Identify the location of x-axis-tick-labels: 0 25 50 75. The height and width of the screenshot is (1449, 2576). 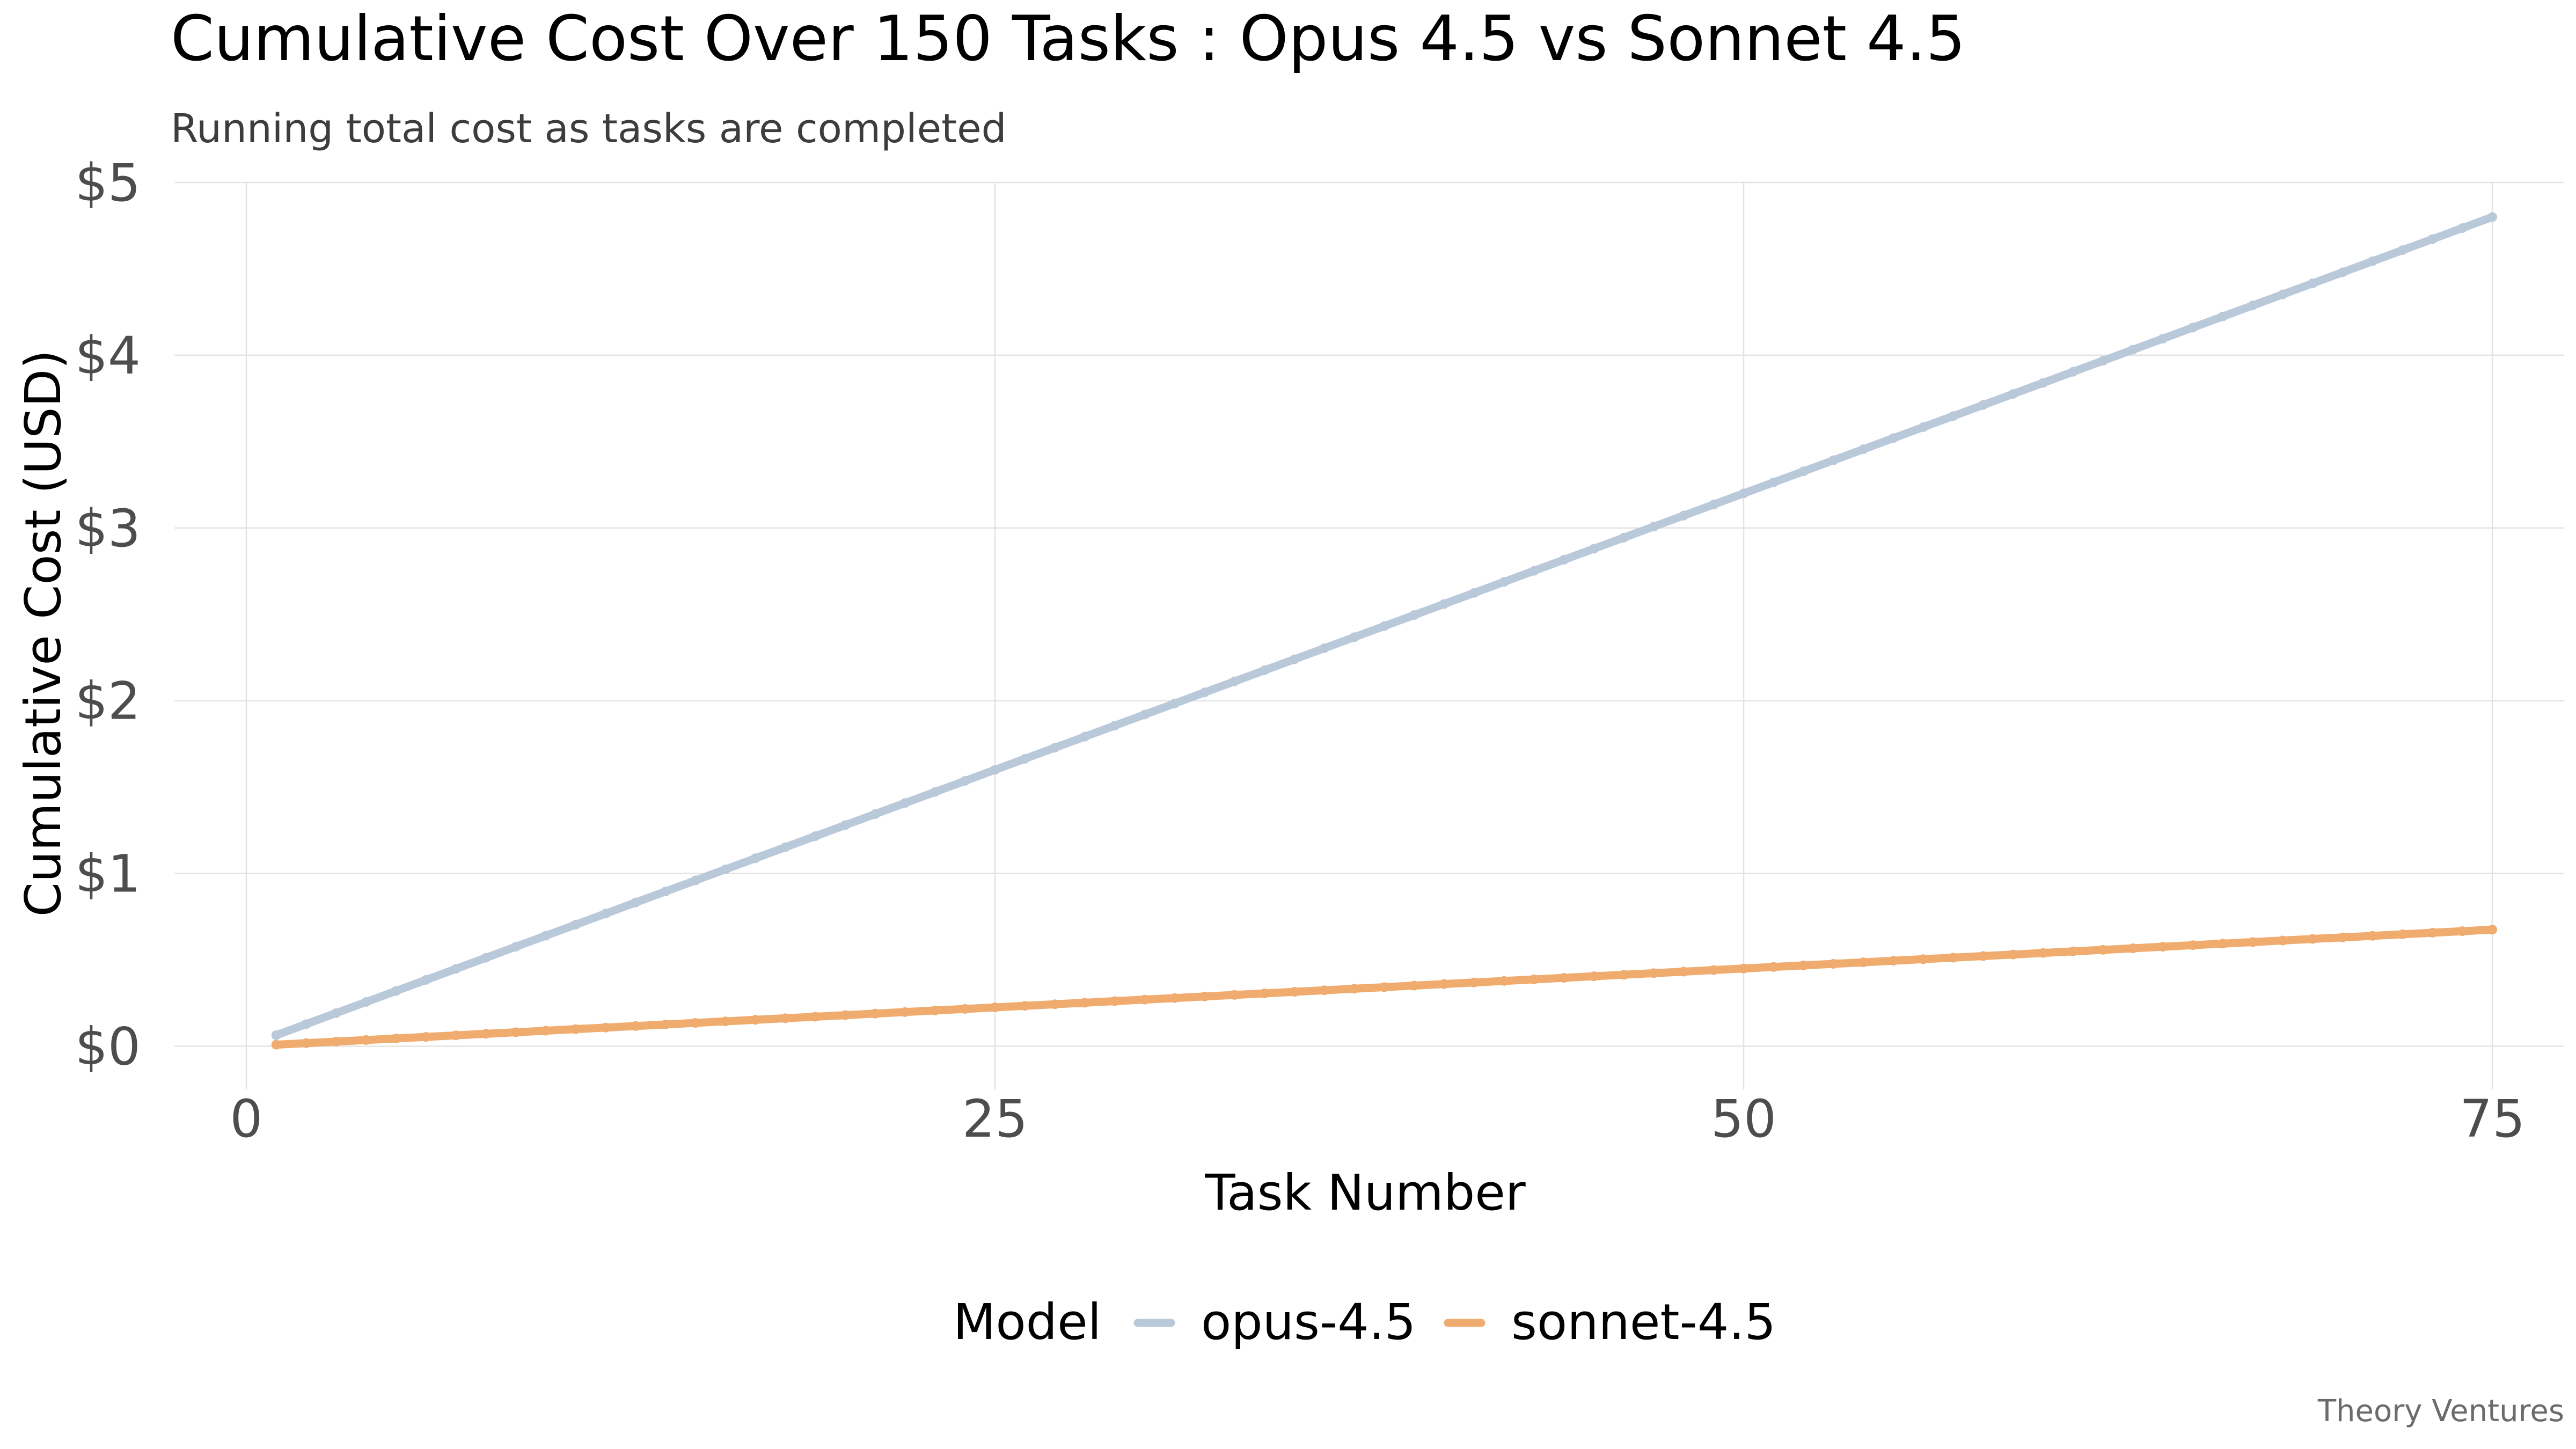
(1377, 1119).